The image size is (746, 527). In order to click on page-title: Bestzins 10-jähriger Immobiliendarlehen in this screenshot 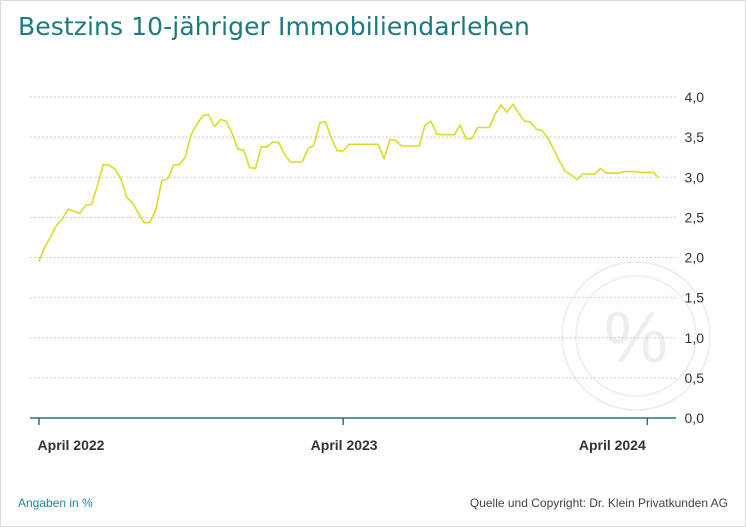, I will do `click(274, 26)`.